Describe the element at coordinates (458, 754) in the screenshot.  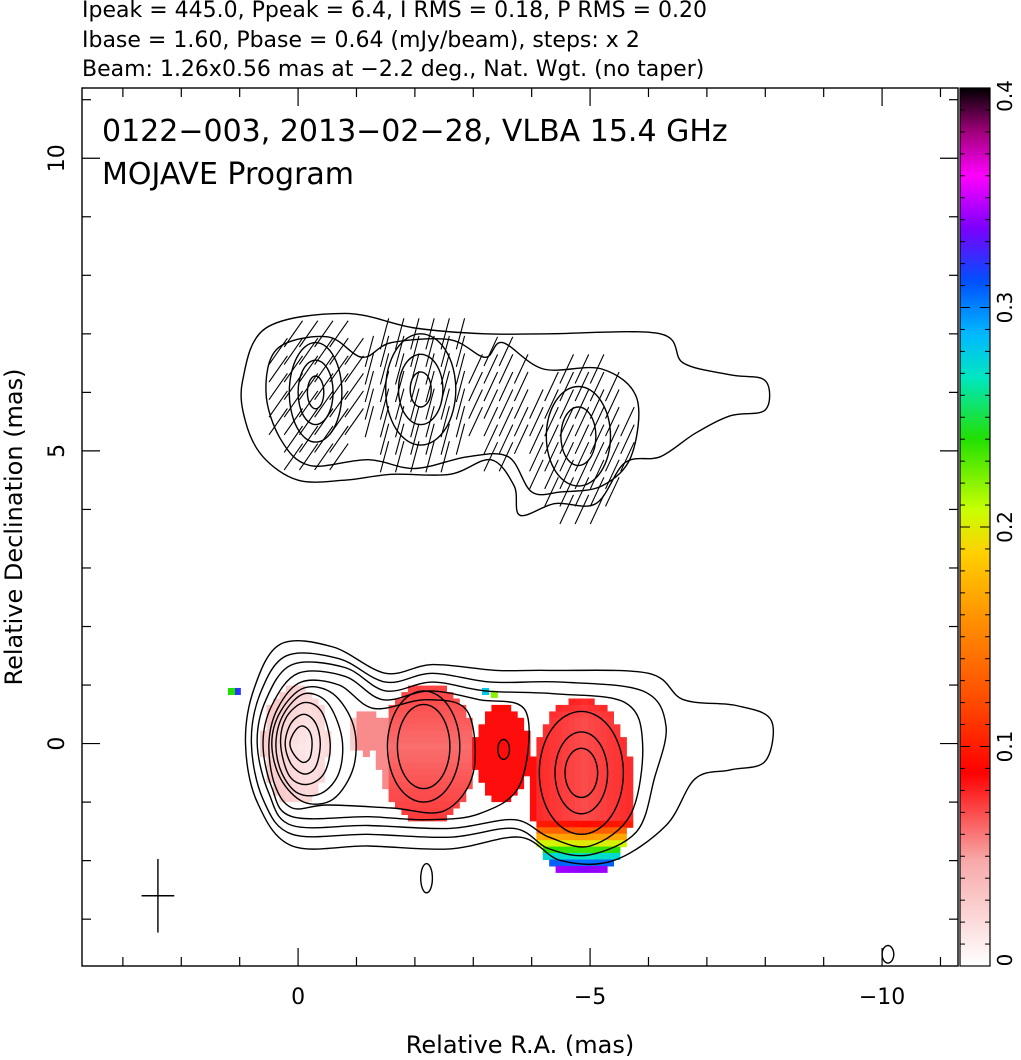
I see `intensity-contour` at that location.